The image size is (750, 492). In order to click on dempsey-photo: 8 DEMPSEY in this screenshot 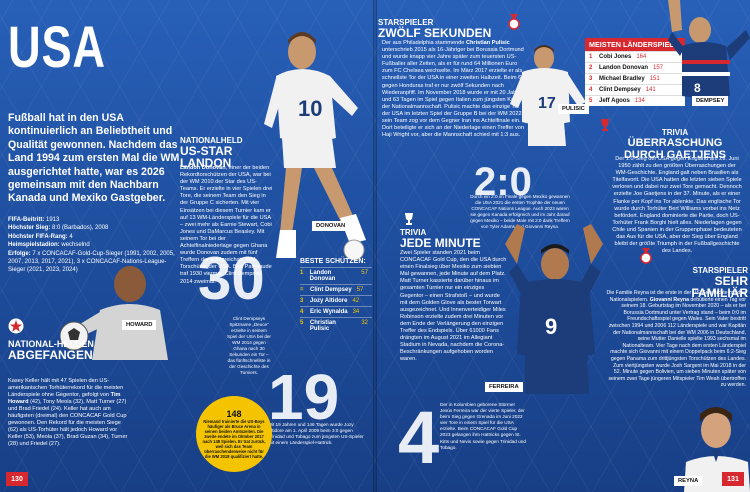, I will do `click(705, 57)`.